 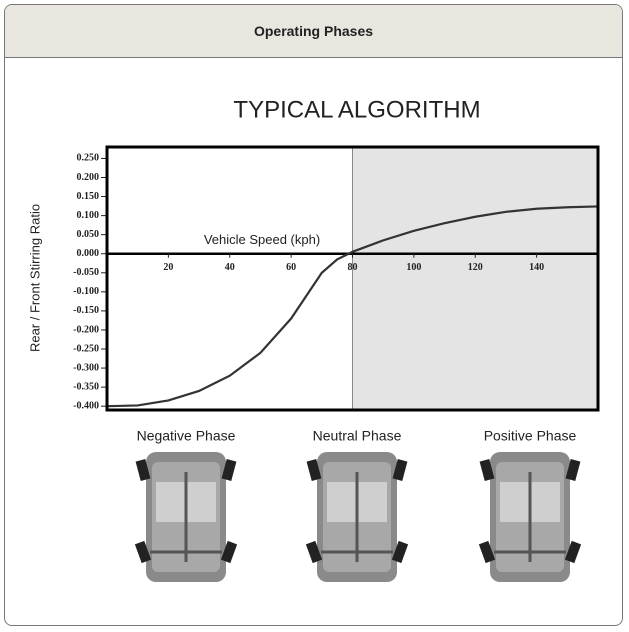 I want to click on y-tick-label: -0.300, so click(x=86, y=367).